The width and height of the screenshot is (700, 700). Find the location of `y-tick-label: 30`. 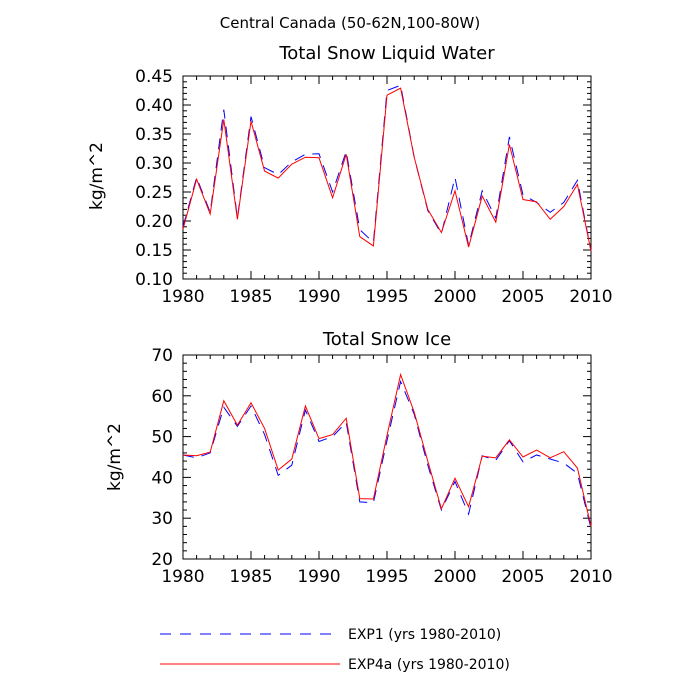

y-tick-label: 30 is located at coordinates (162, 519).